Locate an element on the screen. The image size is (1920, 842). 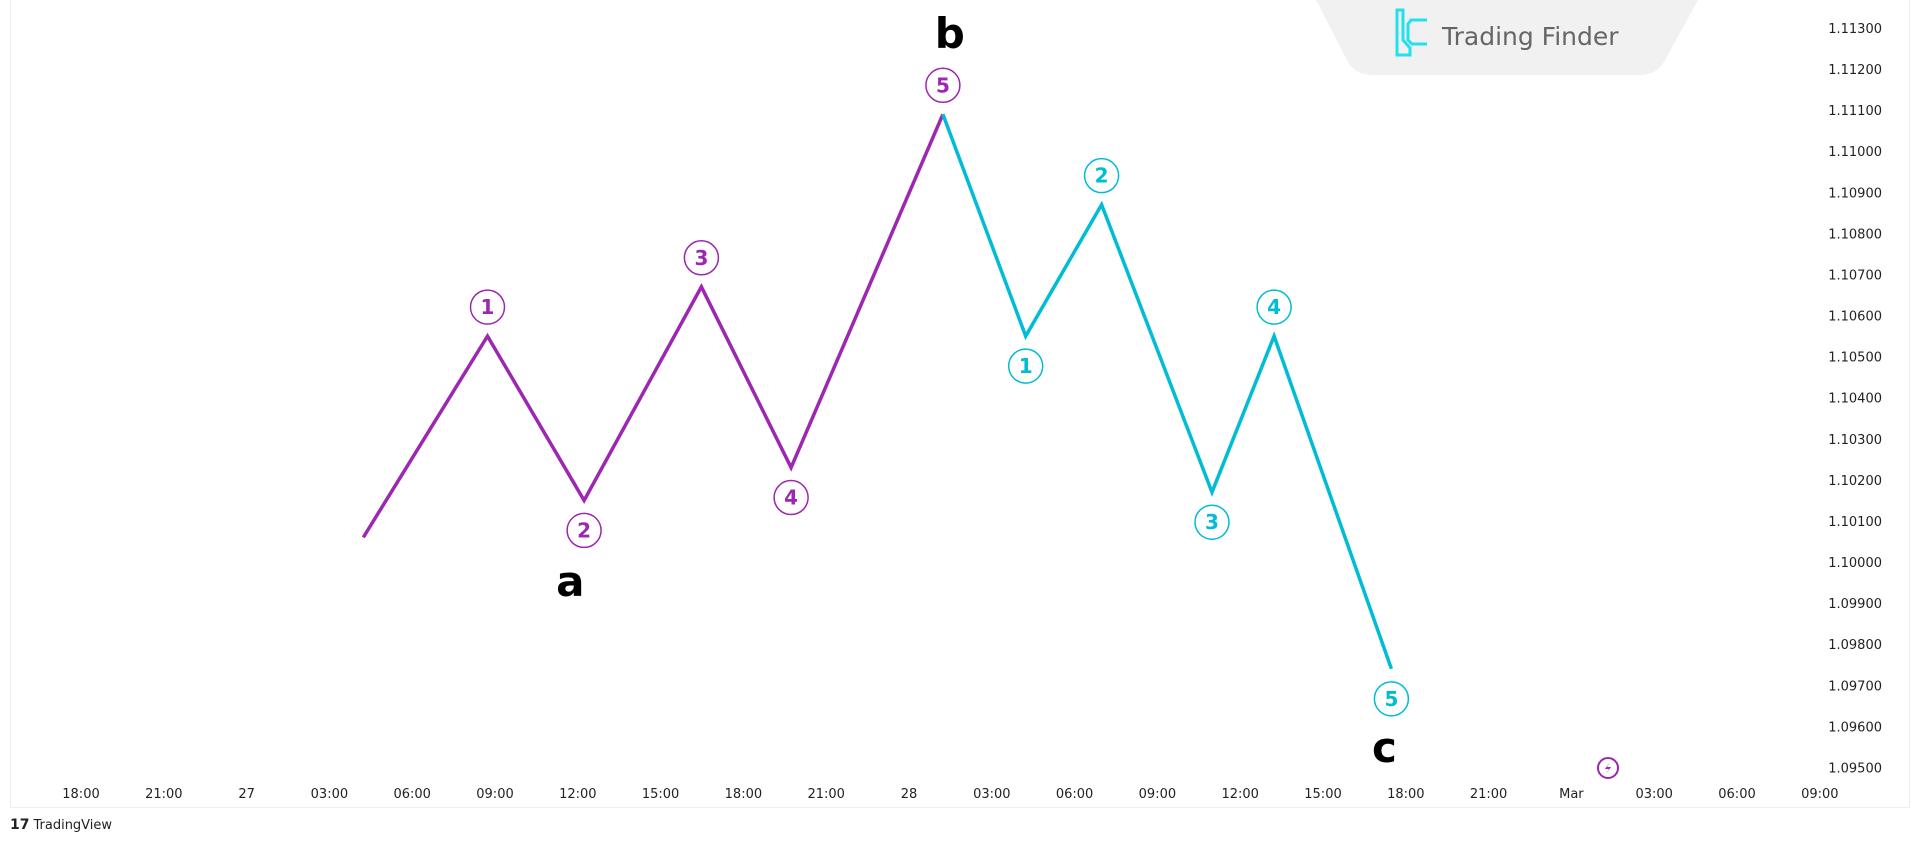
price-tick-label: 1.11200 is located at coordinates (1855, 70).